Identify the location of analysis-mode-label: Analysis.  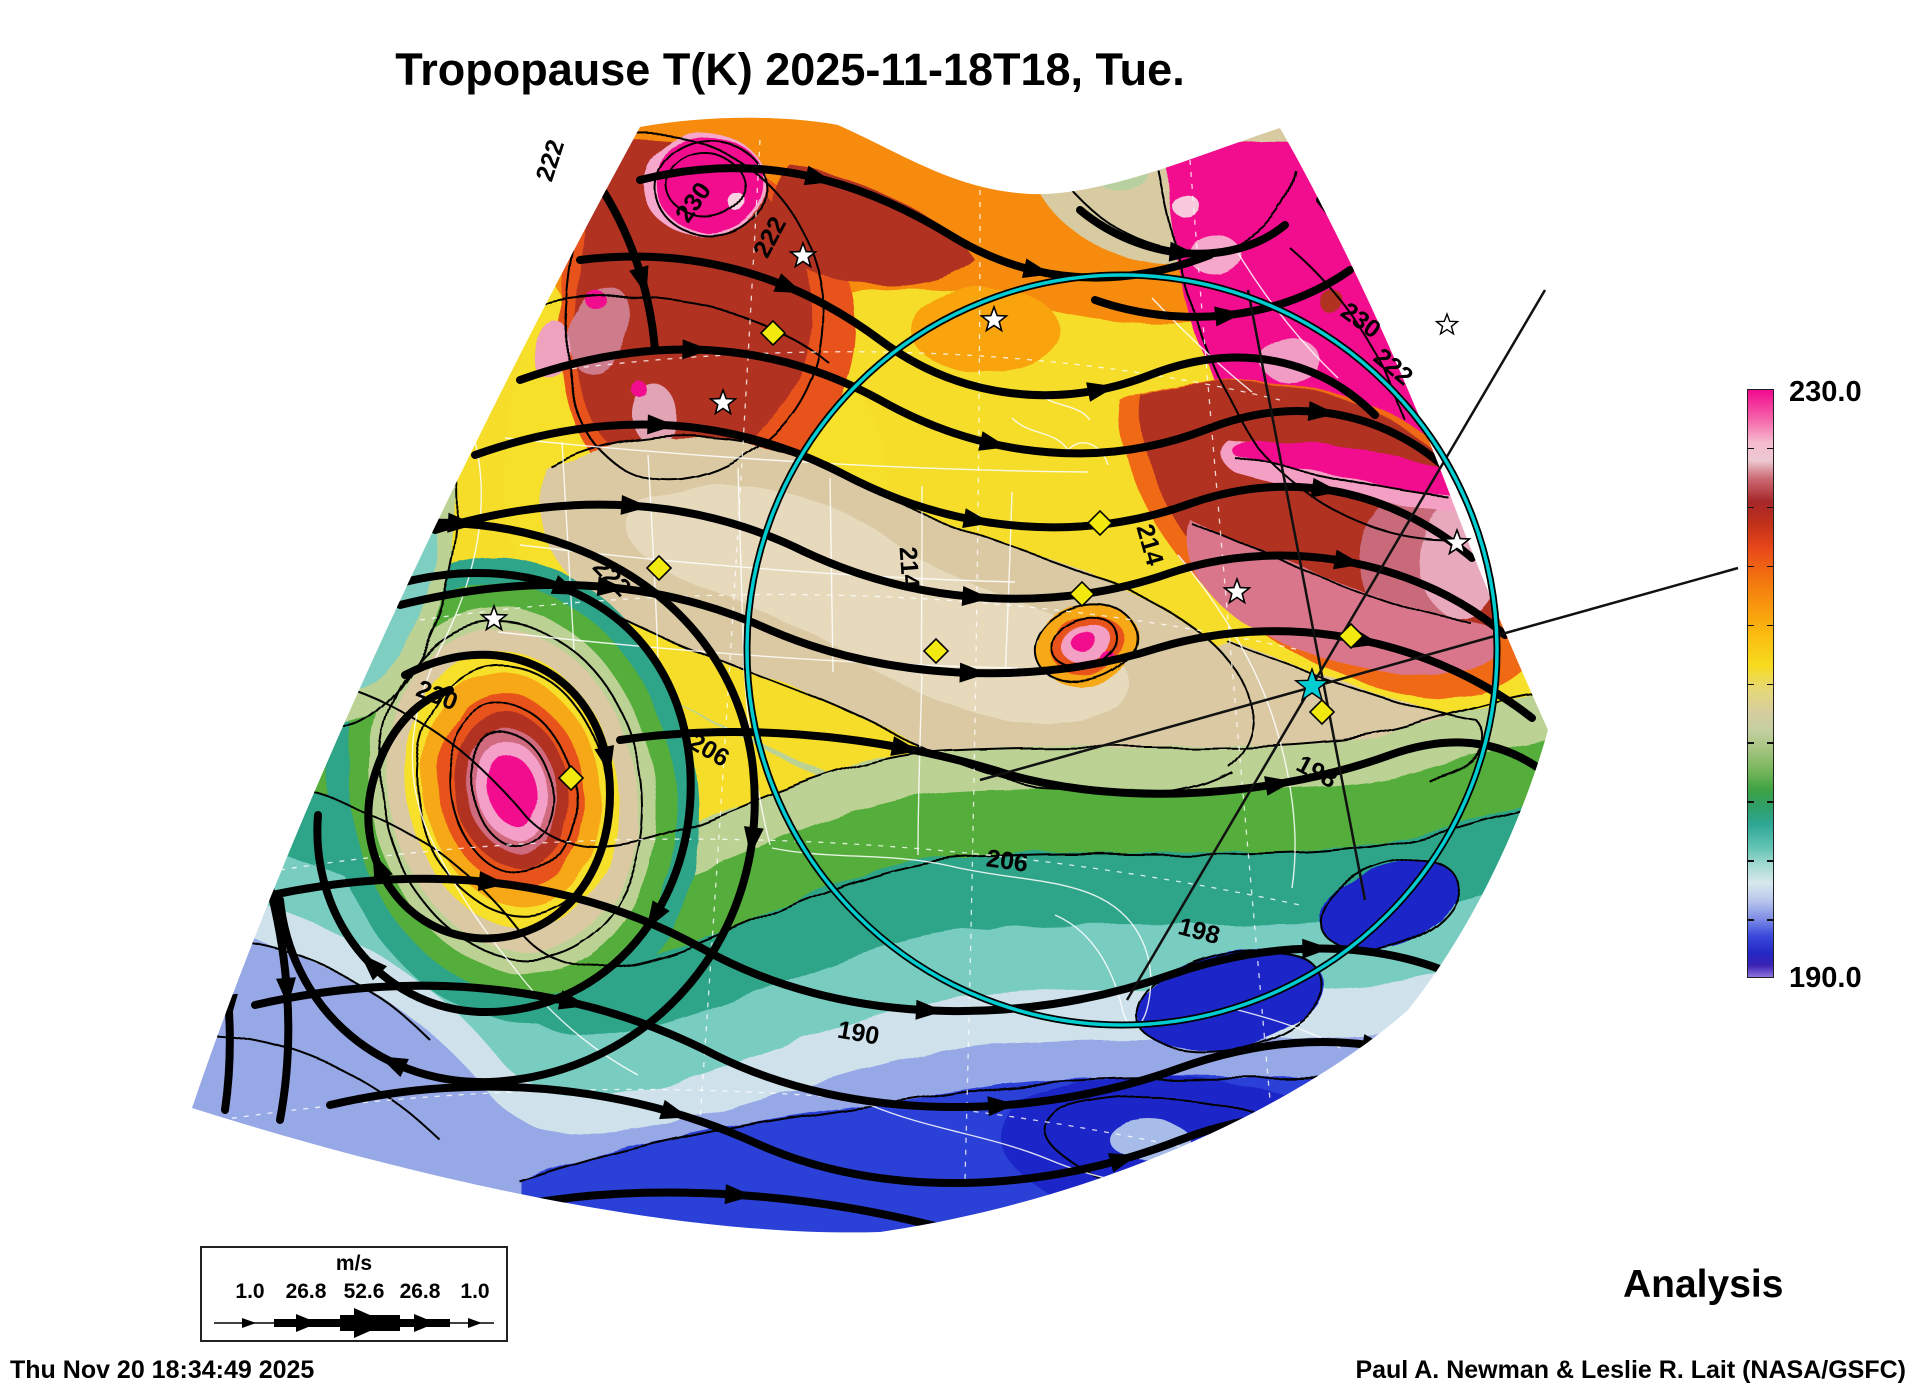
(1703, 1284).